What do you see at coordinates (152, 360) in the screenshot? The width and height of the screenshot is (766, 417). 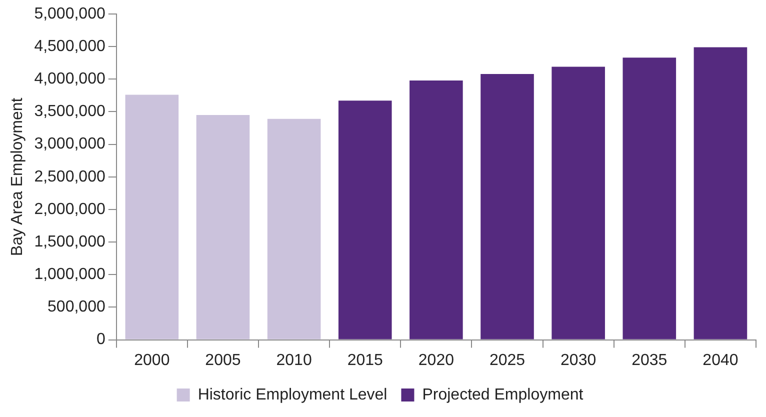 I see `x-tick-label: 2000` at bounding box center [152, 360].